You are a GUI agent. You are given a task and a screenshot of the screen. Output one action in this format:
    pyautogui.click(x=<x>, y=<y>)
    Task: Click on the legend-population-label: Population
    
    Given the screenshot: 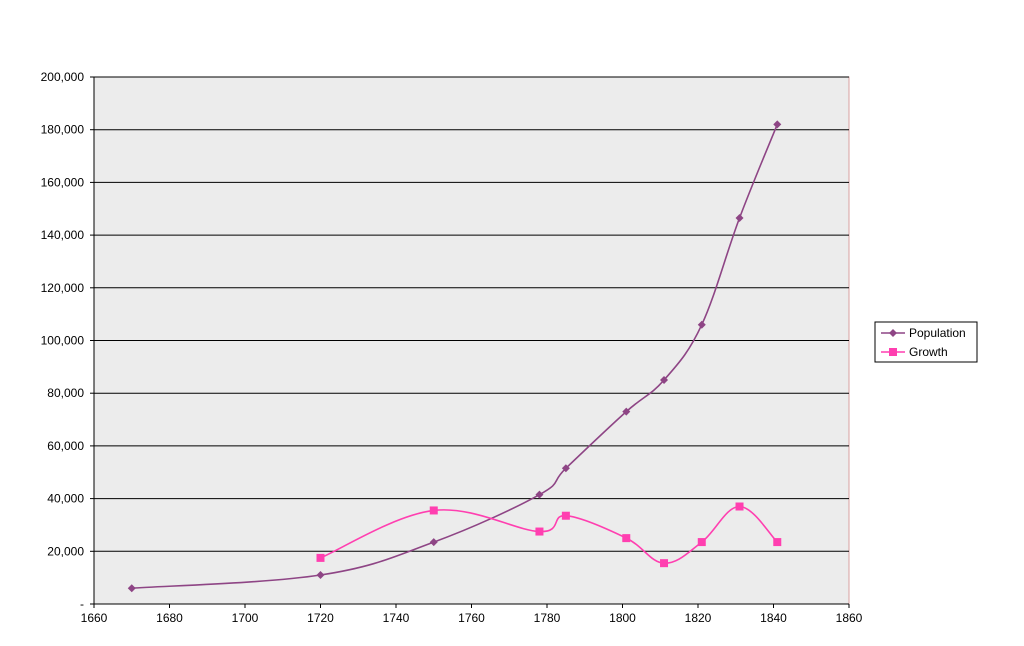 What is the action you would take?
    pyautogui.click(x=937, y=333)
    